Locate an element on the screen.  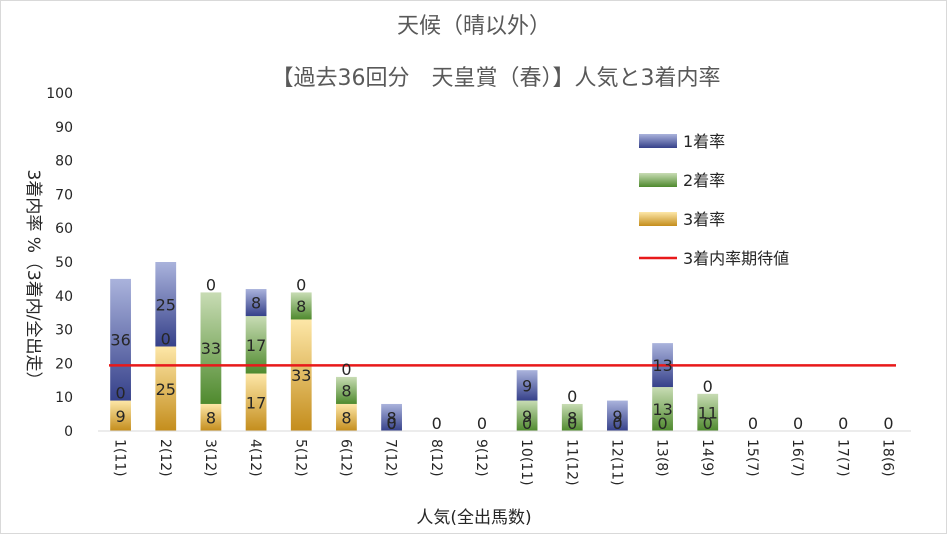
x-tick-label: 12(11) is located at coordinates (616, 462).